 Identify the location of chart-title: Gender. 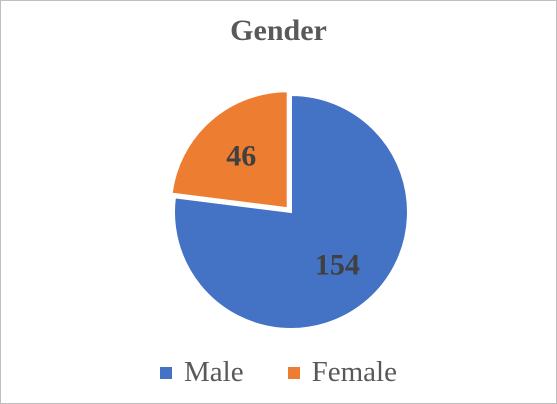
(278, 30).